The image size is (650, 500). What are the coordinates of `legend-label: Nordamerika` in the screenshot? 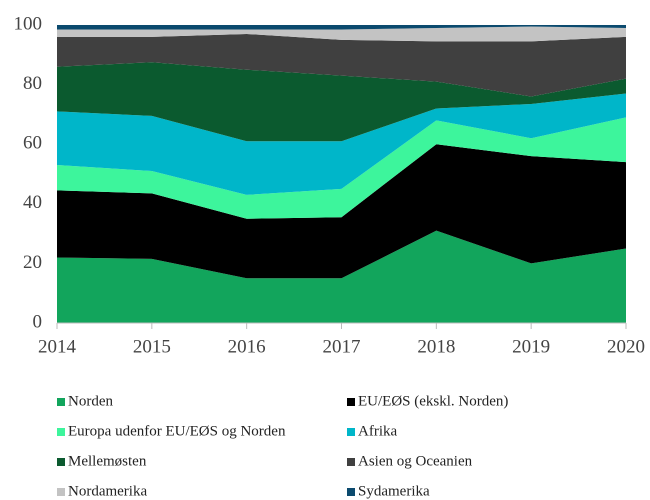 It's located at (107, 491).